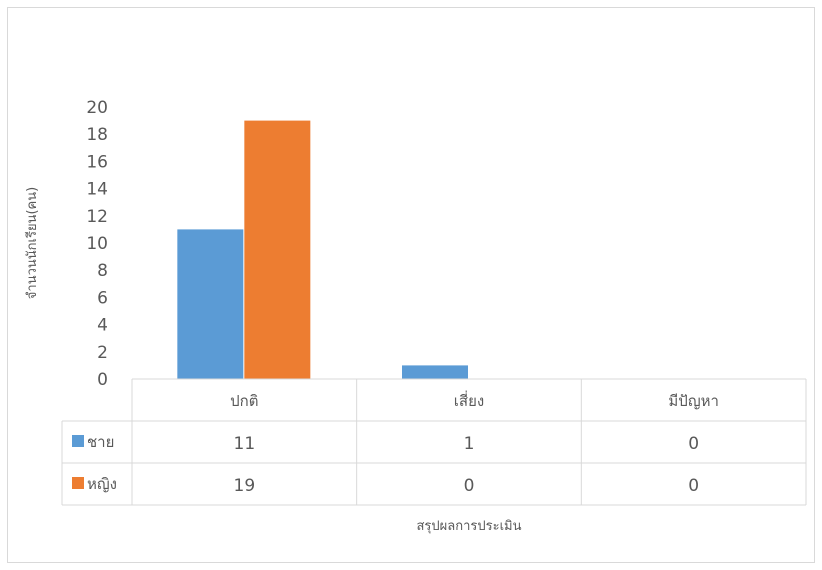 The width and height of the screenshot is (822, 570). Describe the element at coordinates (97, 190) in the screenshot. I see `y-tick-label: 14` at that location.